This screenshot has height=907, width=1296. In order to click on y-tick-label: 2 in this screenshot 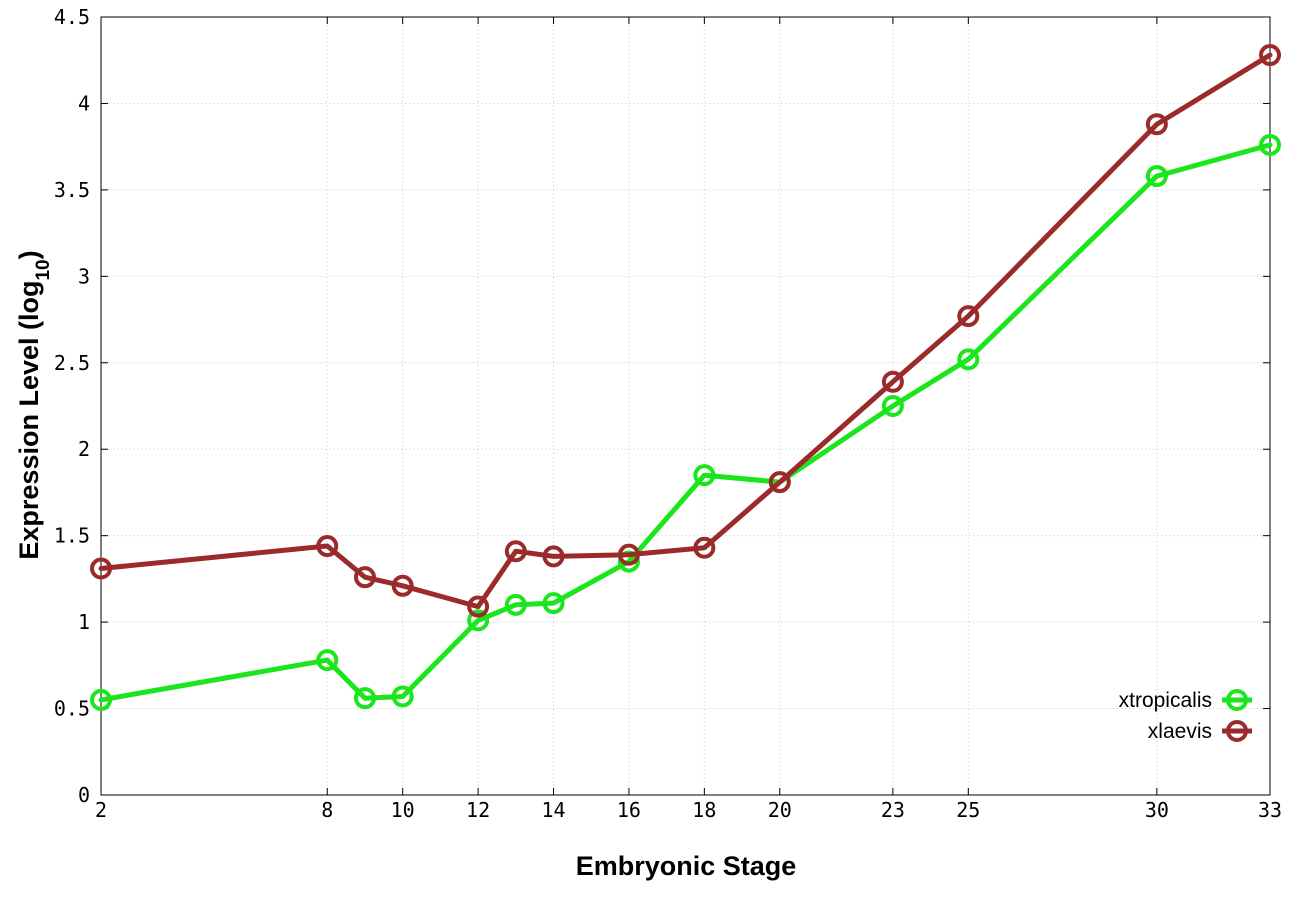, I will do `click(84, 449)`.